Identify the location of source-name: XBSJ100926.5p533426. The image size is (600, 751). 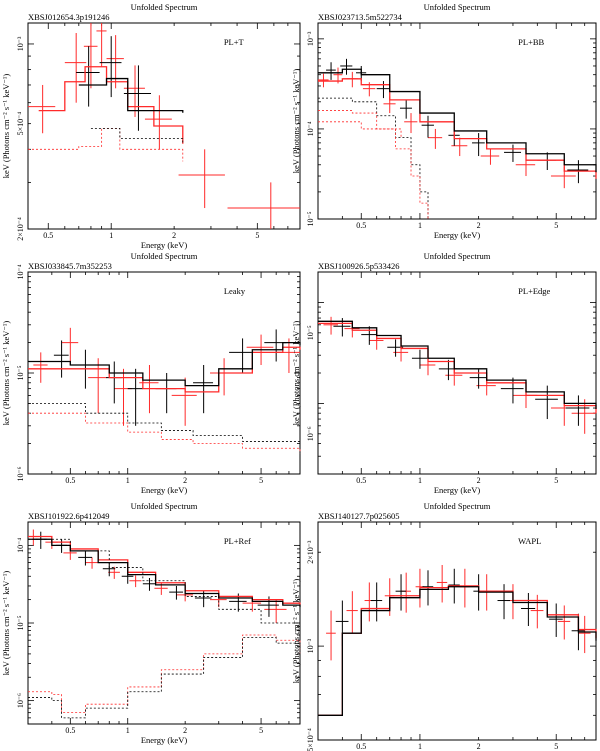
(358, 266).